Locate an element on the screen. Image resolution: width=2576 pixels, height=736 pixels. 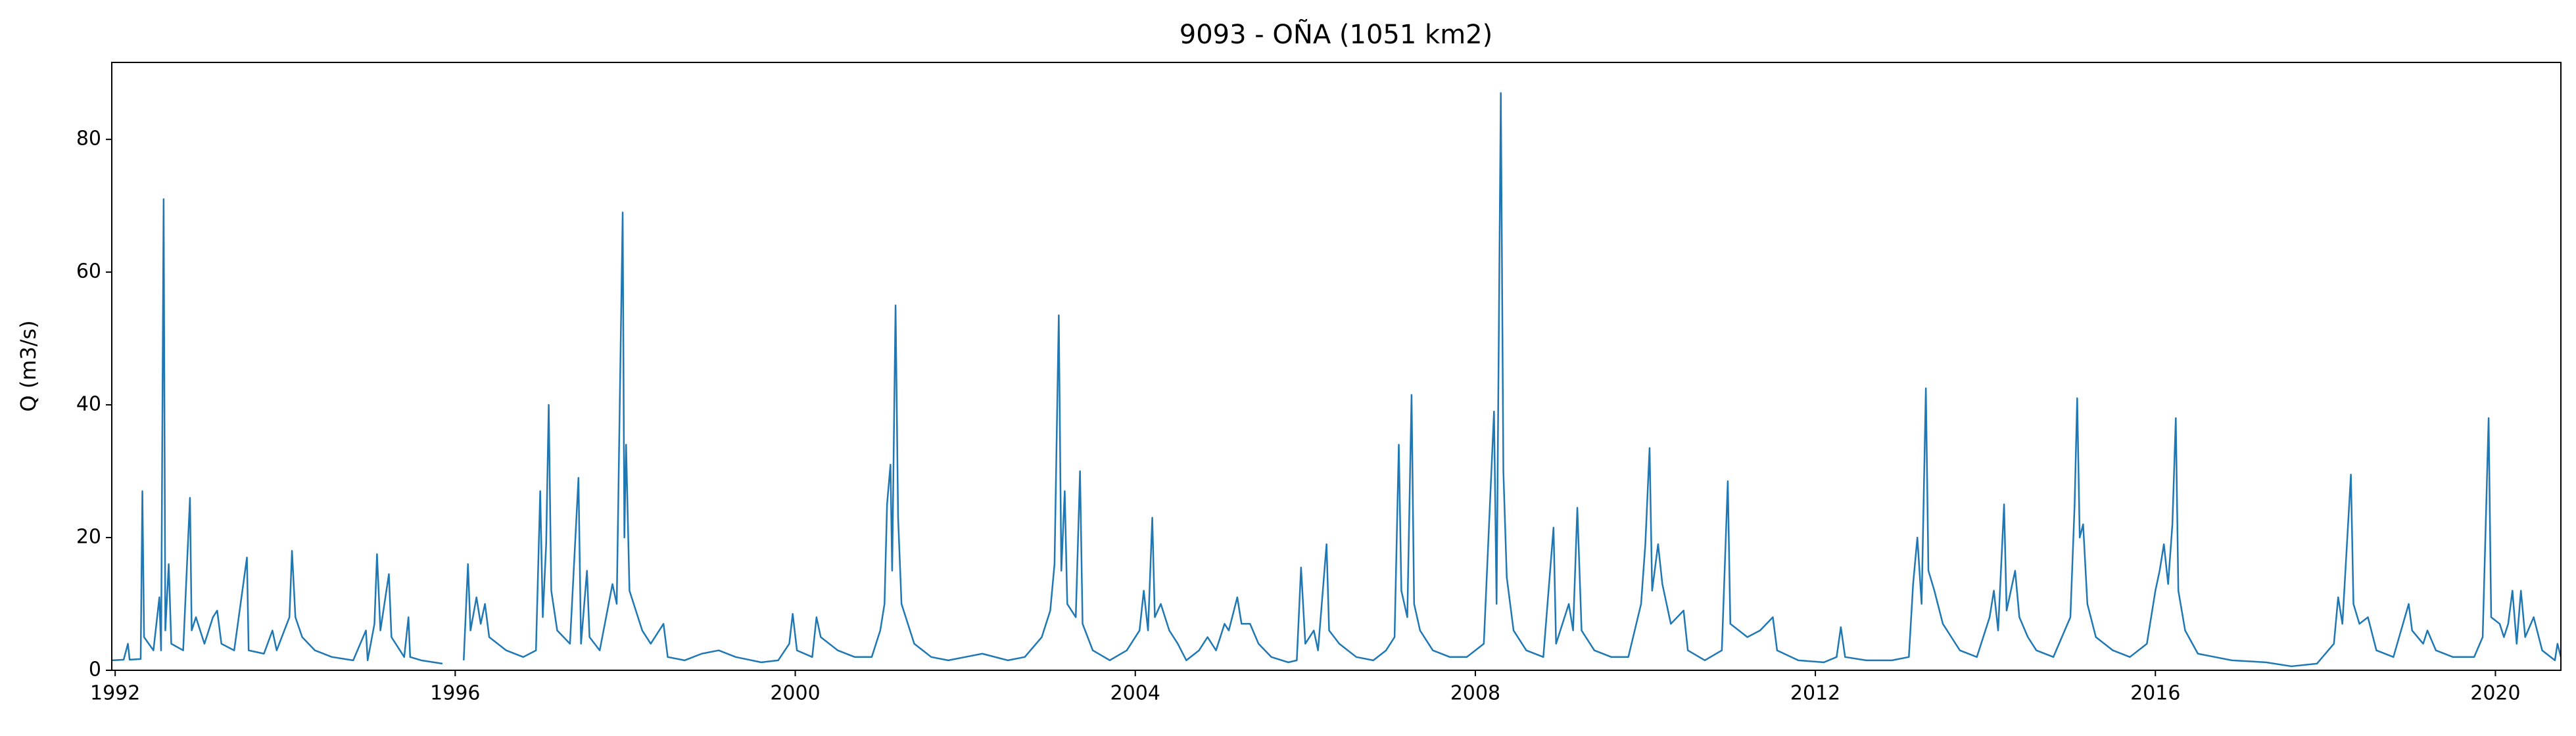
x-tick-label: 2016 is located at coordinates (2155, 693).